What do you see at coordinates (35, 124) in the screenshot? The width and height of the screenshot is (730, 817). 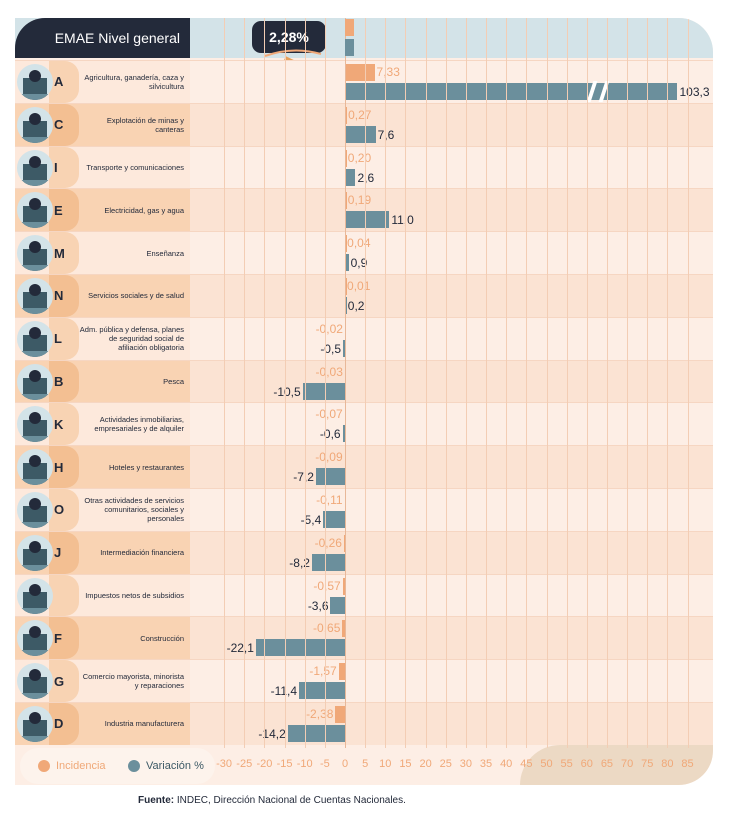 I see `oil-pump-icon` at bounding box center [35, 124].